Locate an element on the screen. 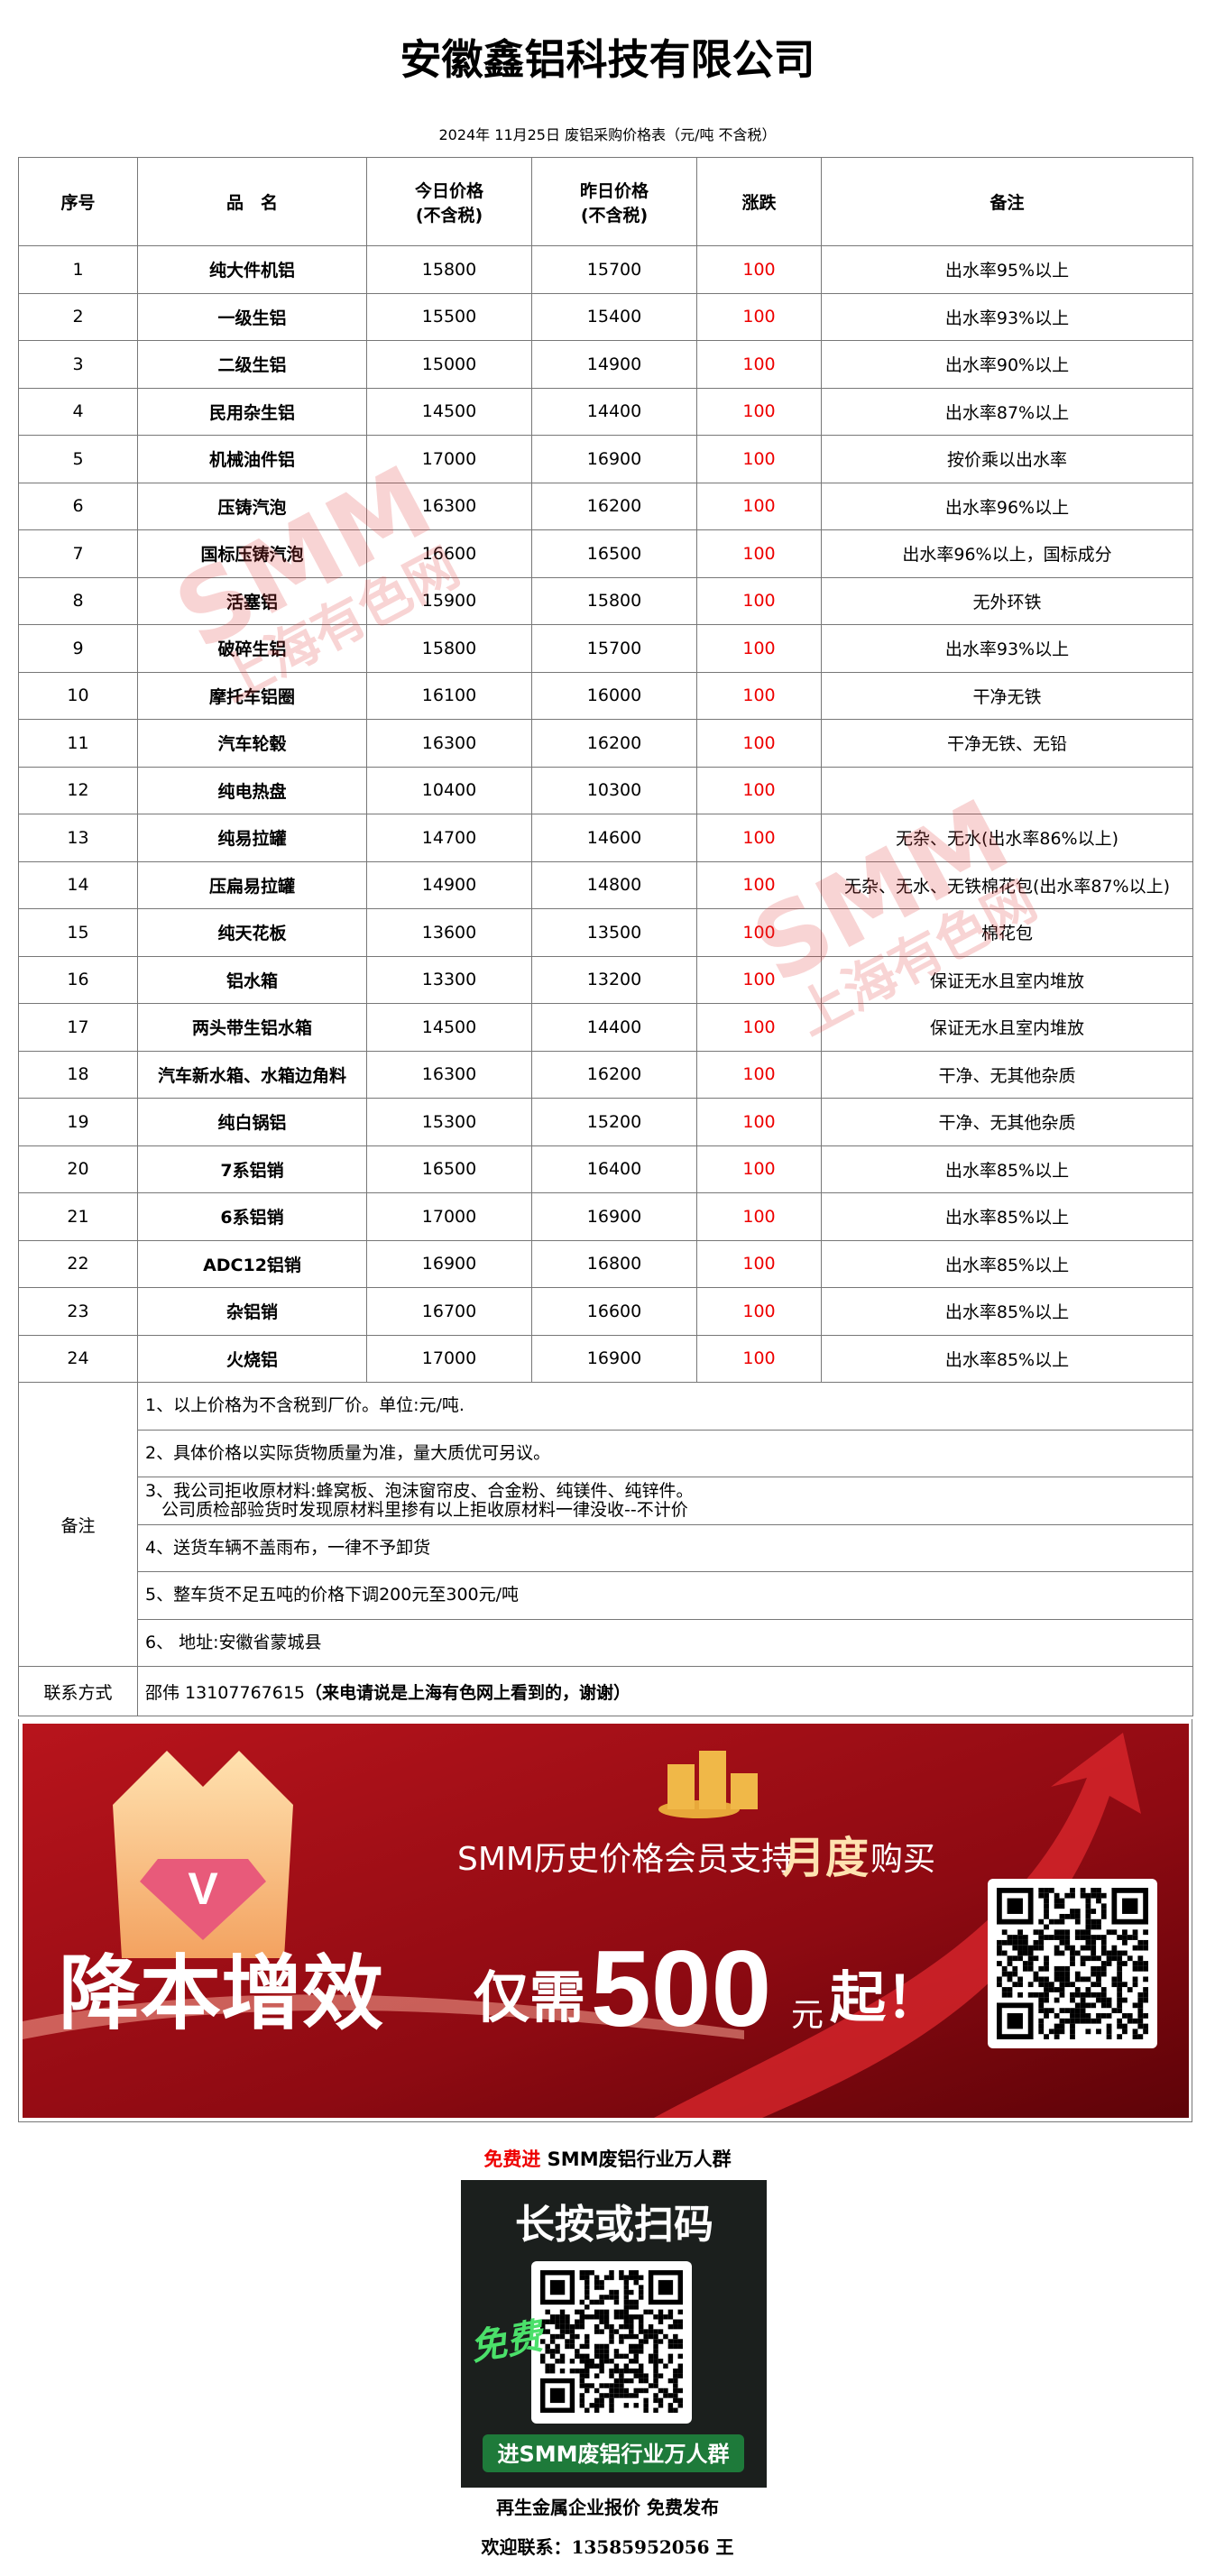 The image size is (1215, 2576). cell: 棉花包 is located at coordinates (1007, 933).